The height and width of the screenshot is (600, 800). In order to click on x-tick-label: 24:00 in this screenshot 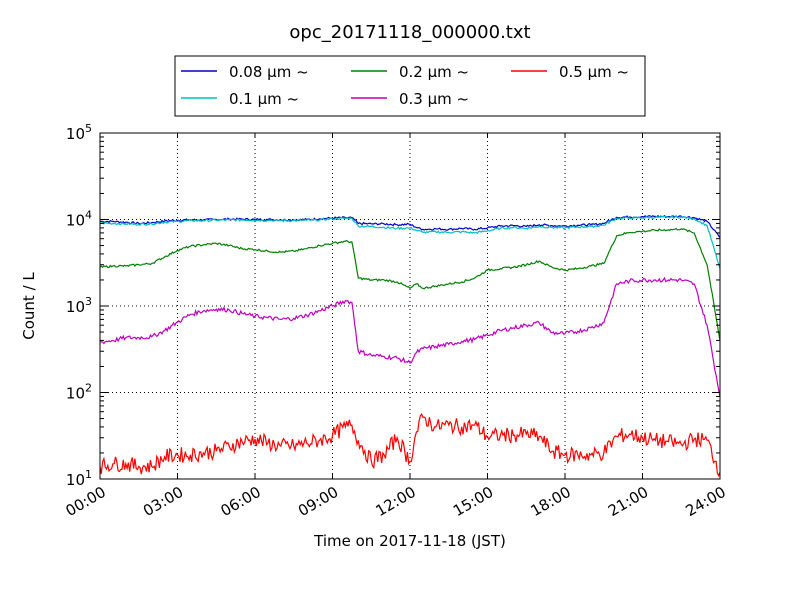, I will do `click(705, 501)`.